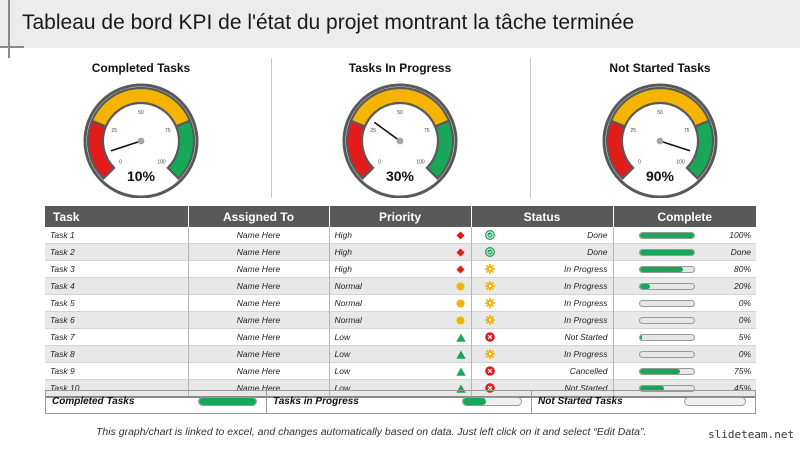  What do you see at coordinates (117, 216) in the screenshot?
I see `column-header-task: Task` at bounding box center [117, 216].